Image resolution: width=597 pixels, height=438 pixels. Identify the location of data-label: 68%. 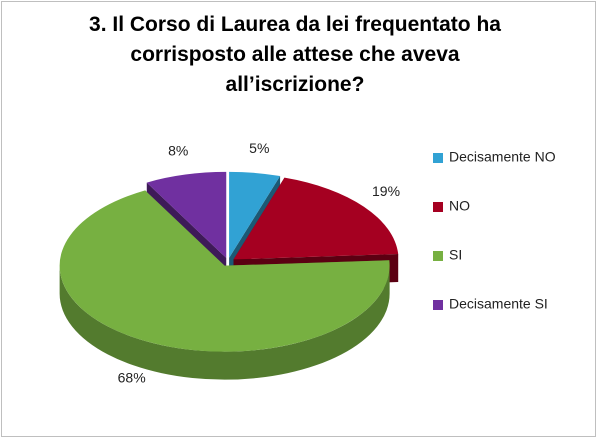
(132, 377).